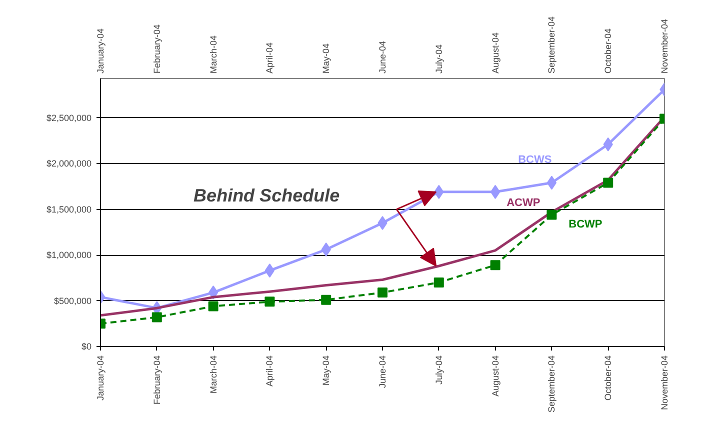  I want to click on x-tick-label: March-04, so click(213, 54).